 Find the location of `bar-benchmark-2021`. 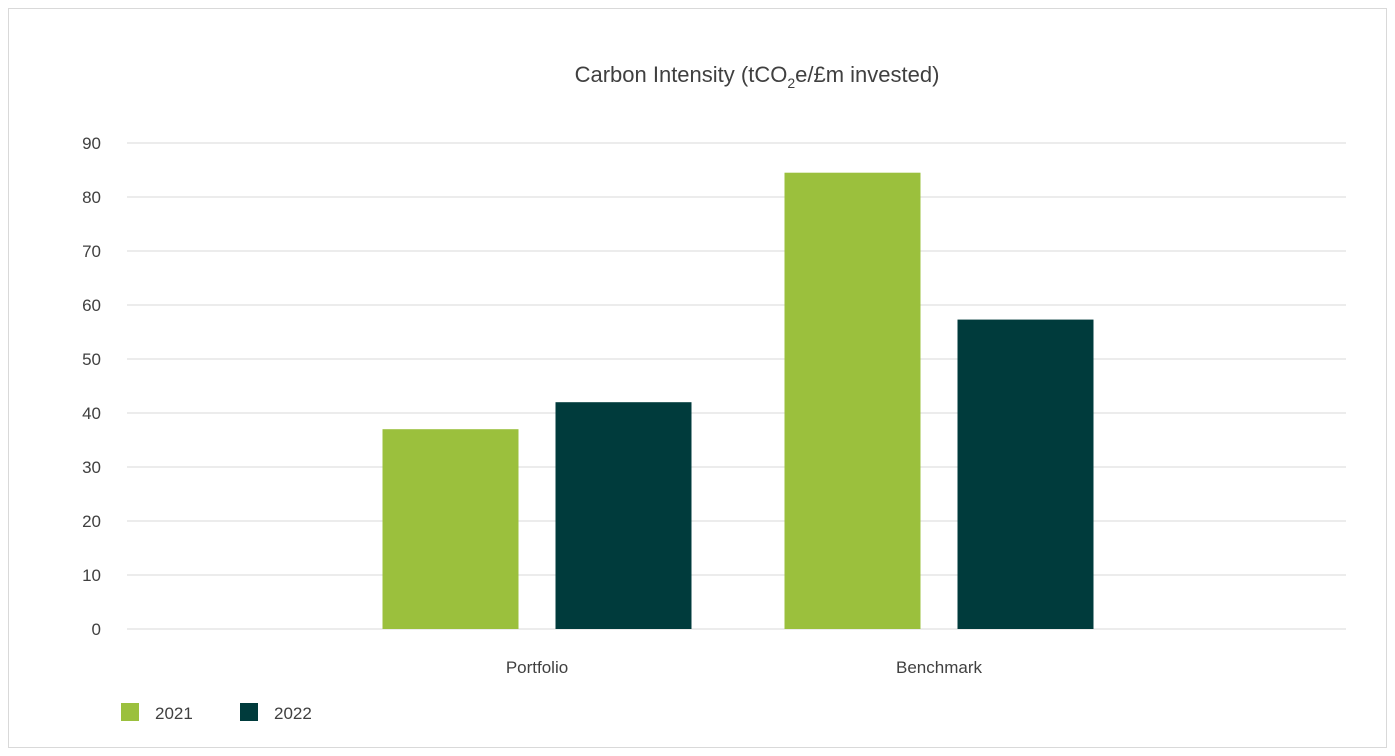

bar-benchmark-2021 is located at coordinates (852, 400).